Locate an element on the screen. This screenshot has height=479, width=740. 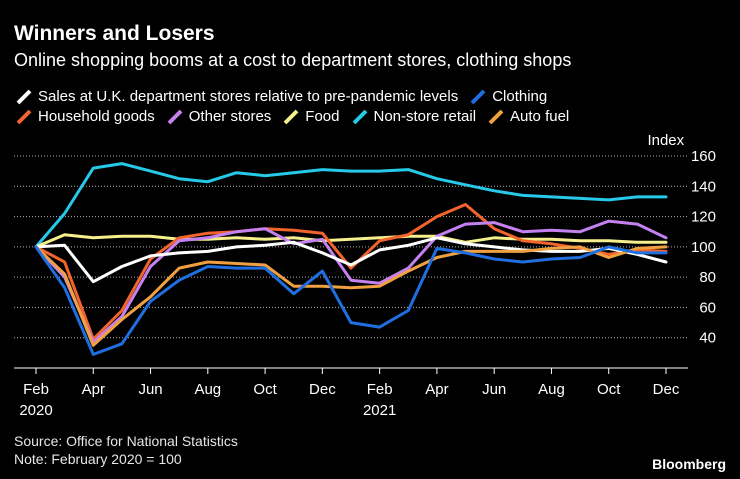
y-tick-label: 120 is located at coordinates (703, 217).